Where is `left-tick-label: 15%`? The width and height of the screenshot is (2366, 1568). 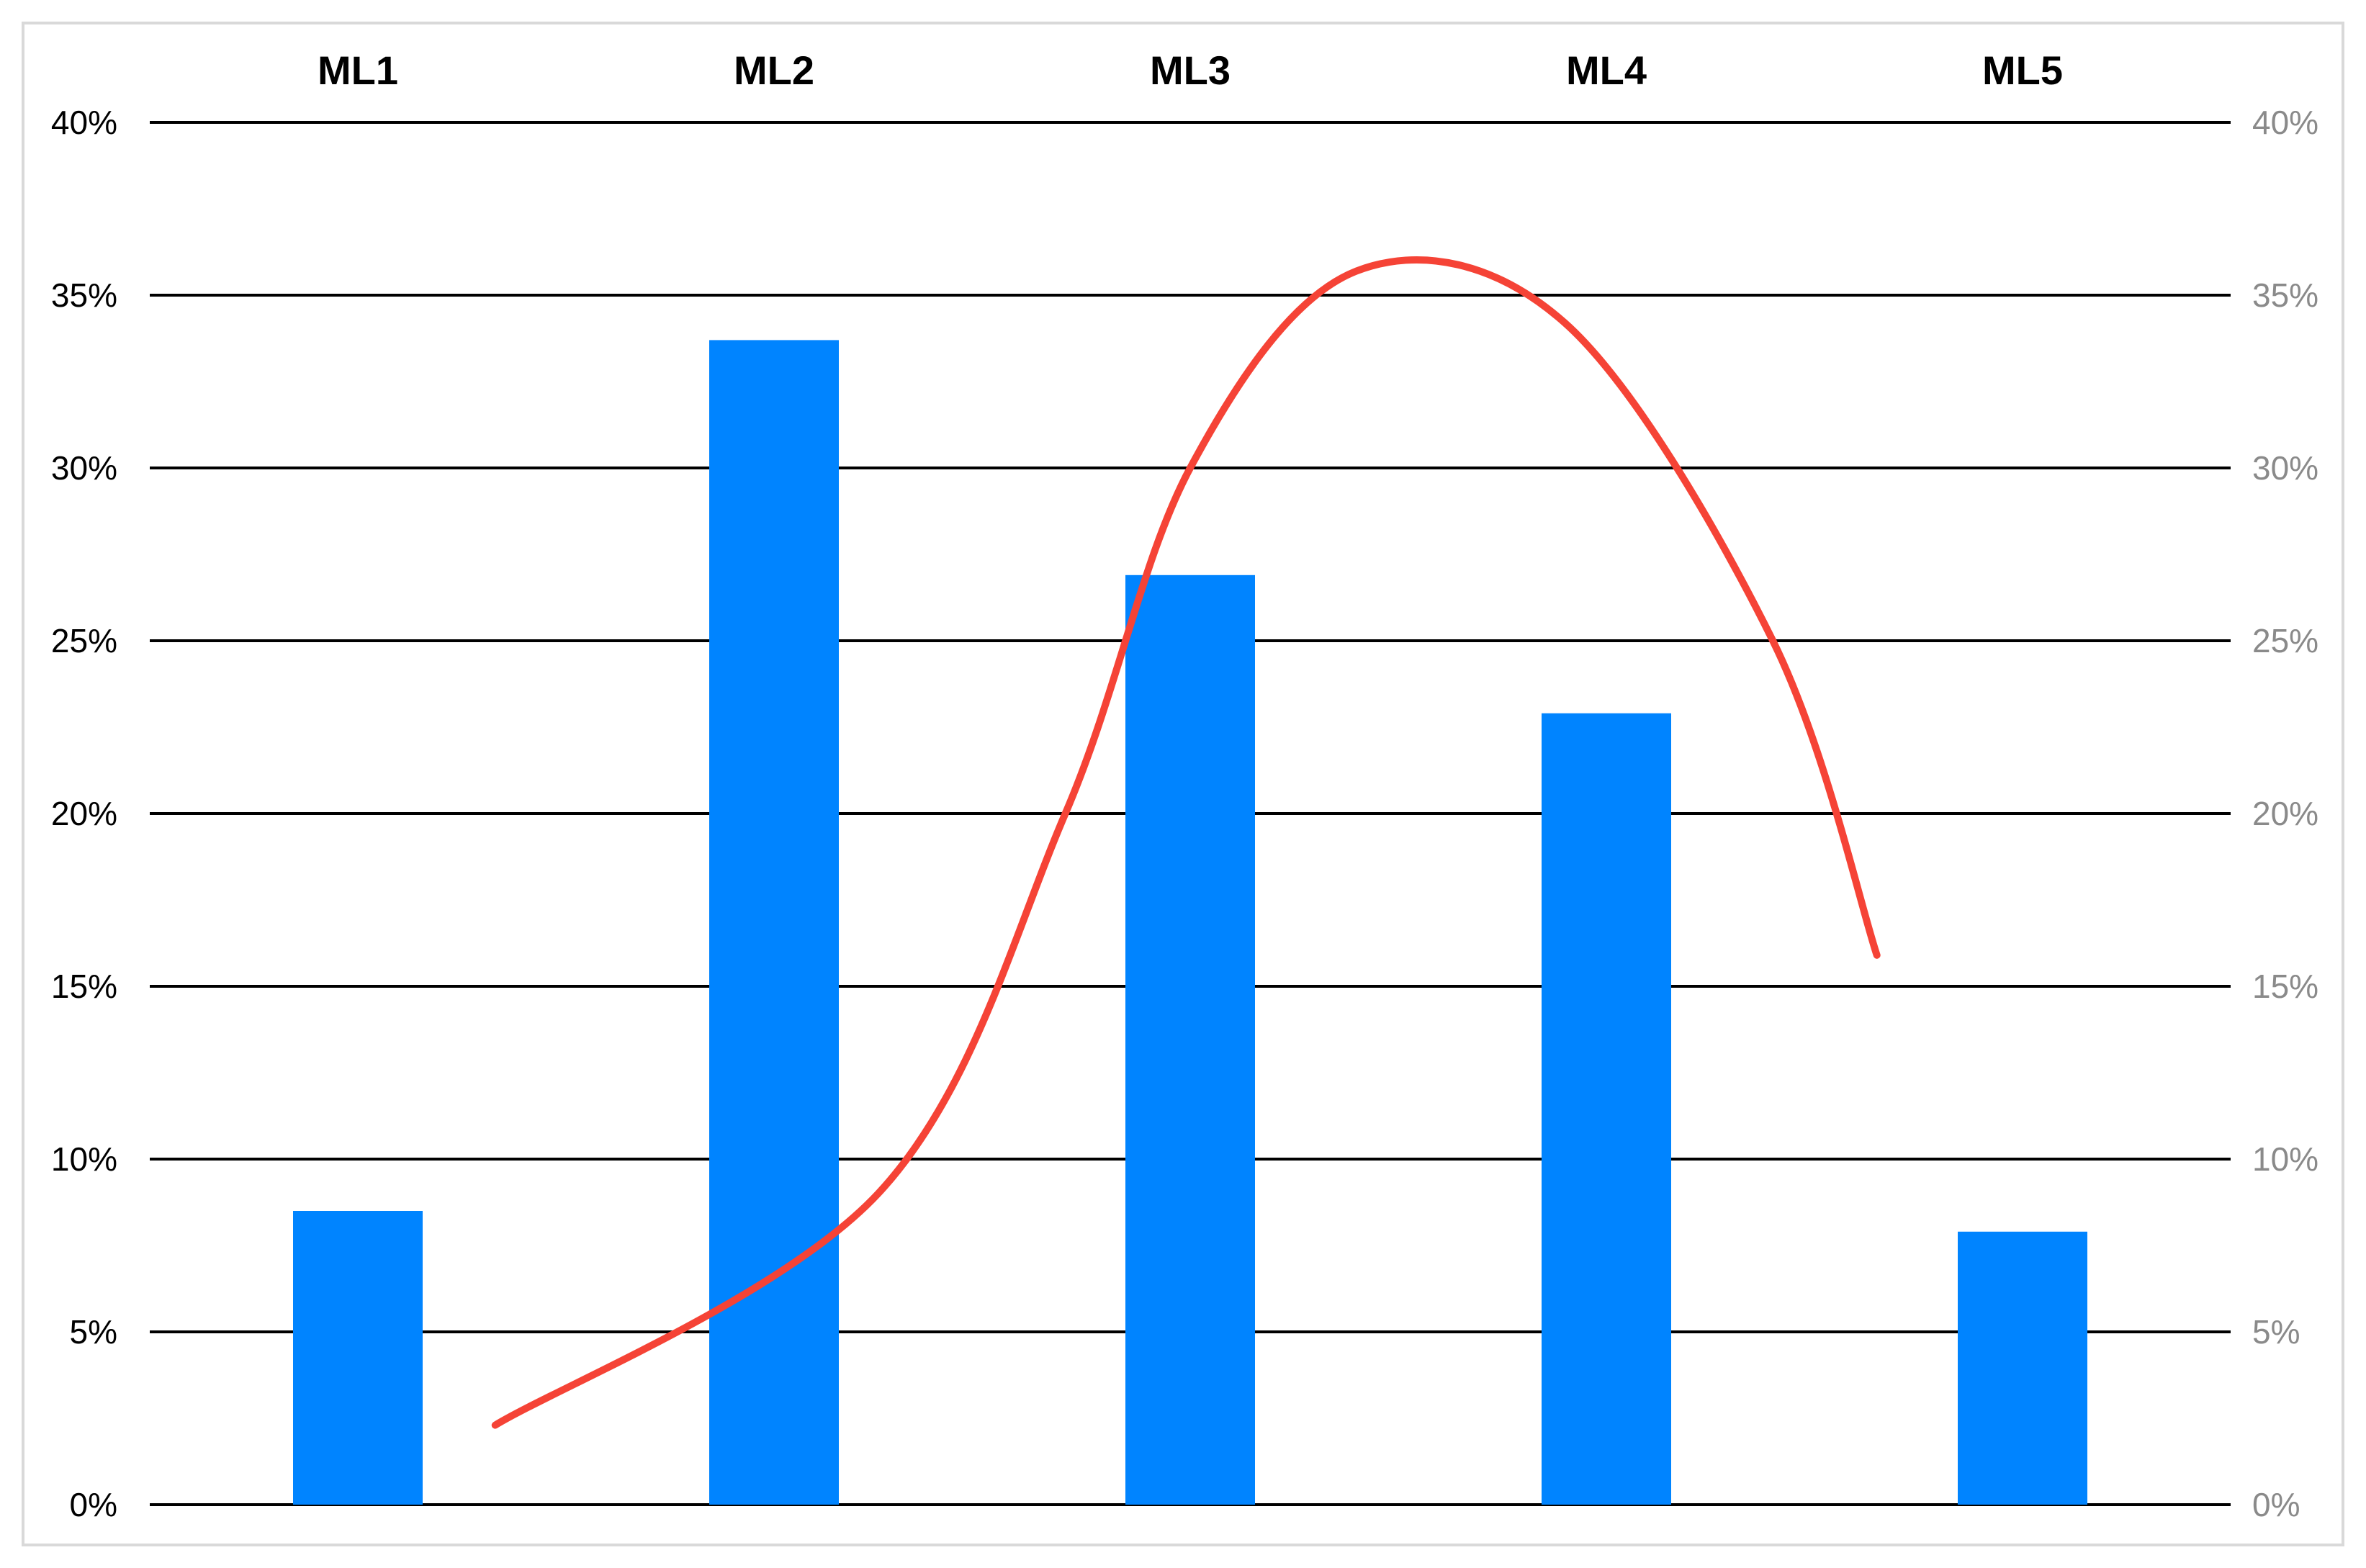 left-tick-label: 15% is located at coordinates (84, 986).